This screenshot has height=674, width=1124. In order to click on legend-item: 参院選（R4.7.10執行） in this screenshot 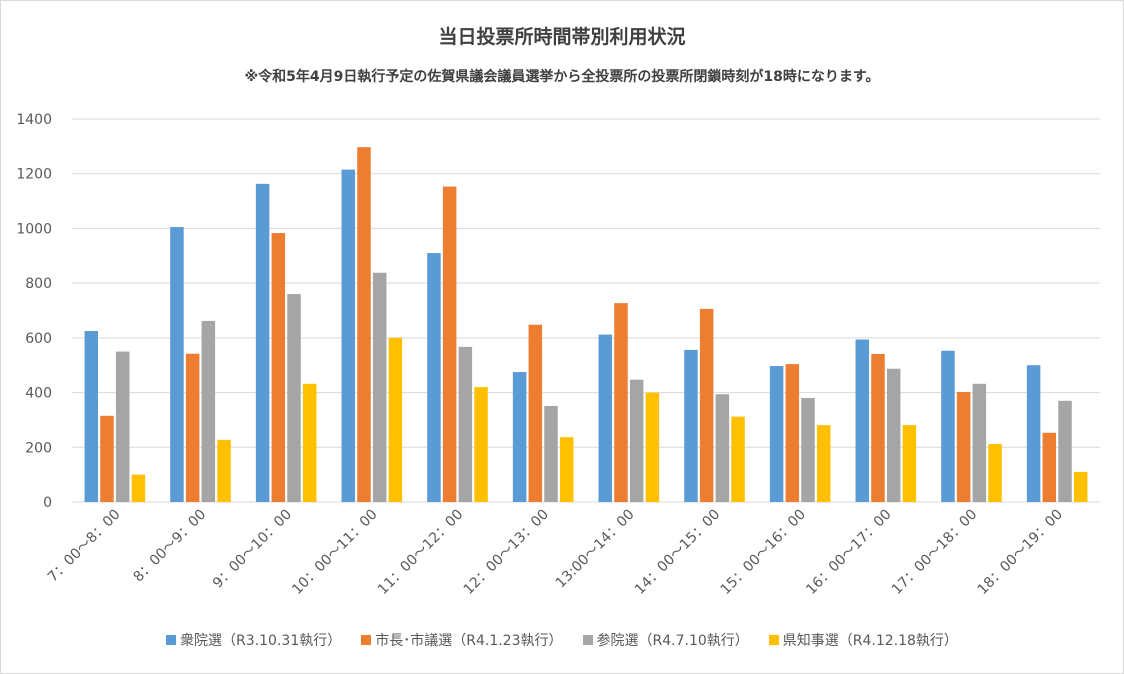, I will do `click(665, 640)`.